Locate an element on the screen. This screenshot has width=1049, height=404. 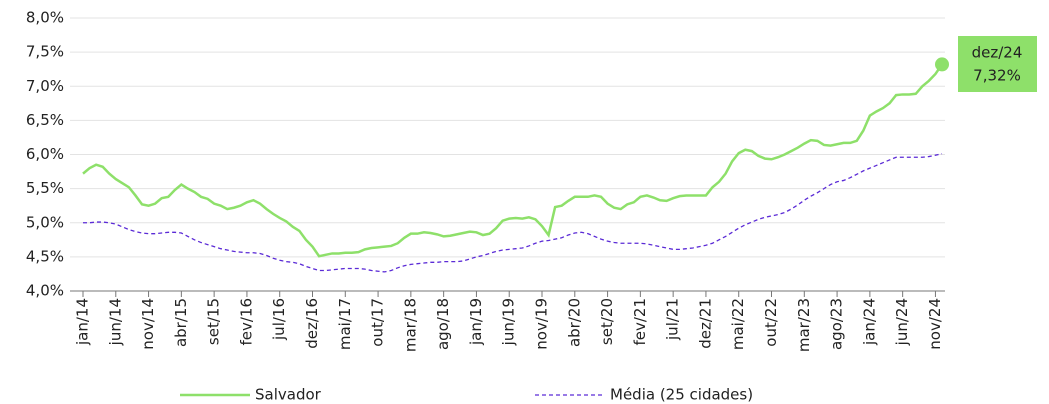
x-tick-label: nov/24 is located at coordinates (935, 324).